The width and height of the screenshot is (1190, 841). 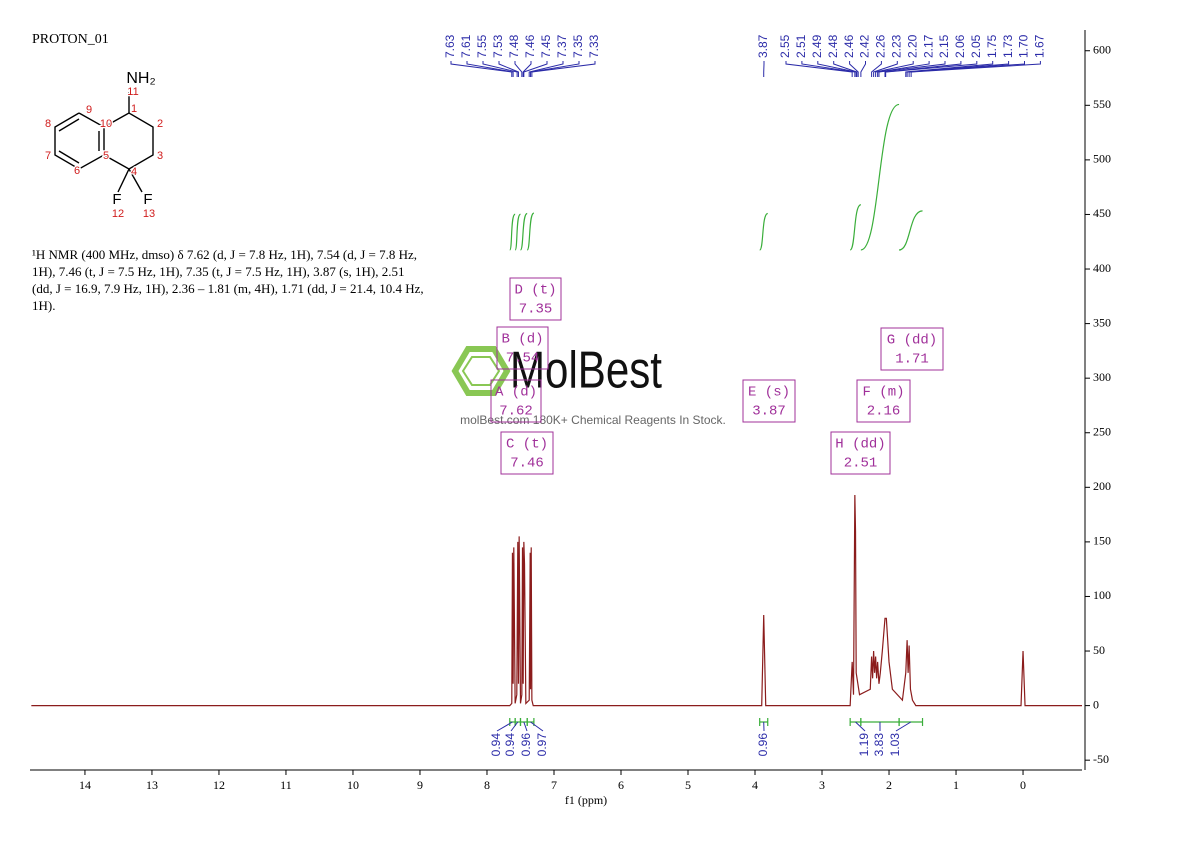 What do you see at coordinates (1102, 595) in the screenshot?
I see `y-tick-label: 100` at bounding box center [1102, 595].